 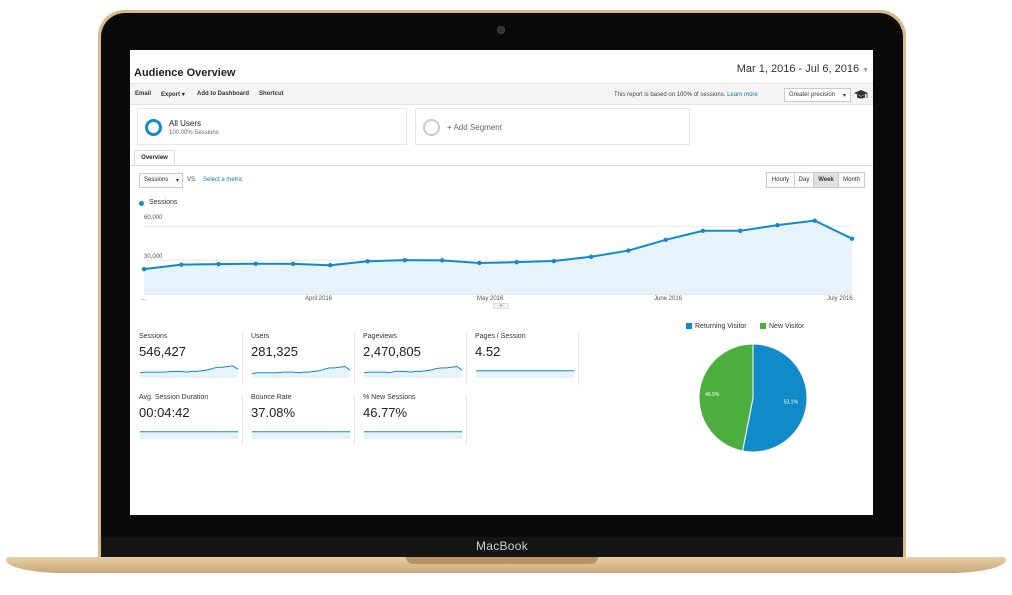 What do you see at coordinates (804, 180) in the screenshot?
I see `granularity-day: Day` at bounding box center [804, 180].